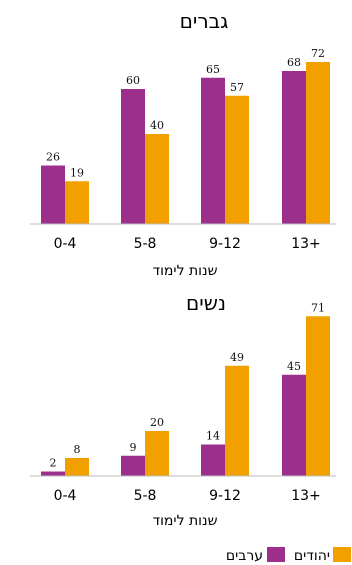  What do you see at coordinates (306, 496) in the screenshot?
I see `women-category-label-3: 13+` at bounding box center [306, 496].